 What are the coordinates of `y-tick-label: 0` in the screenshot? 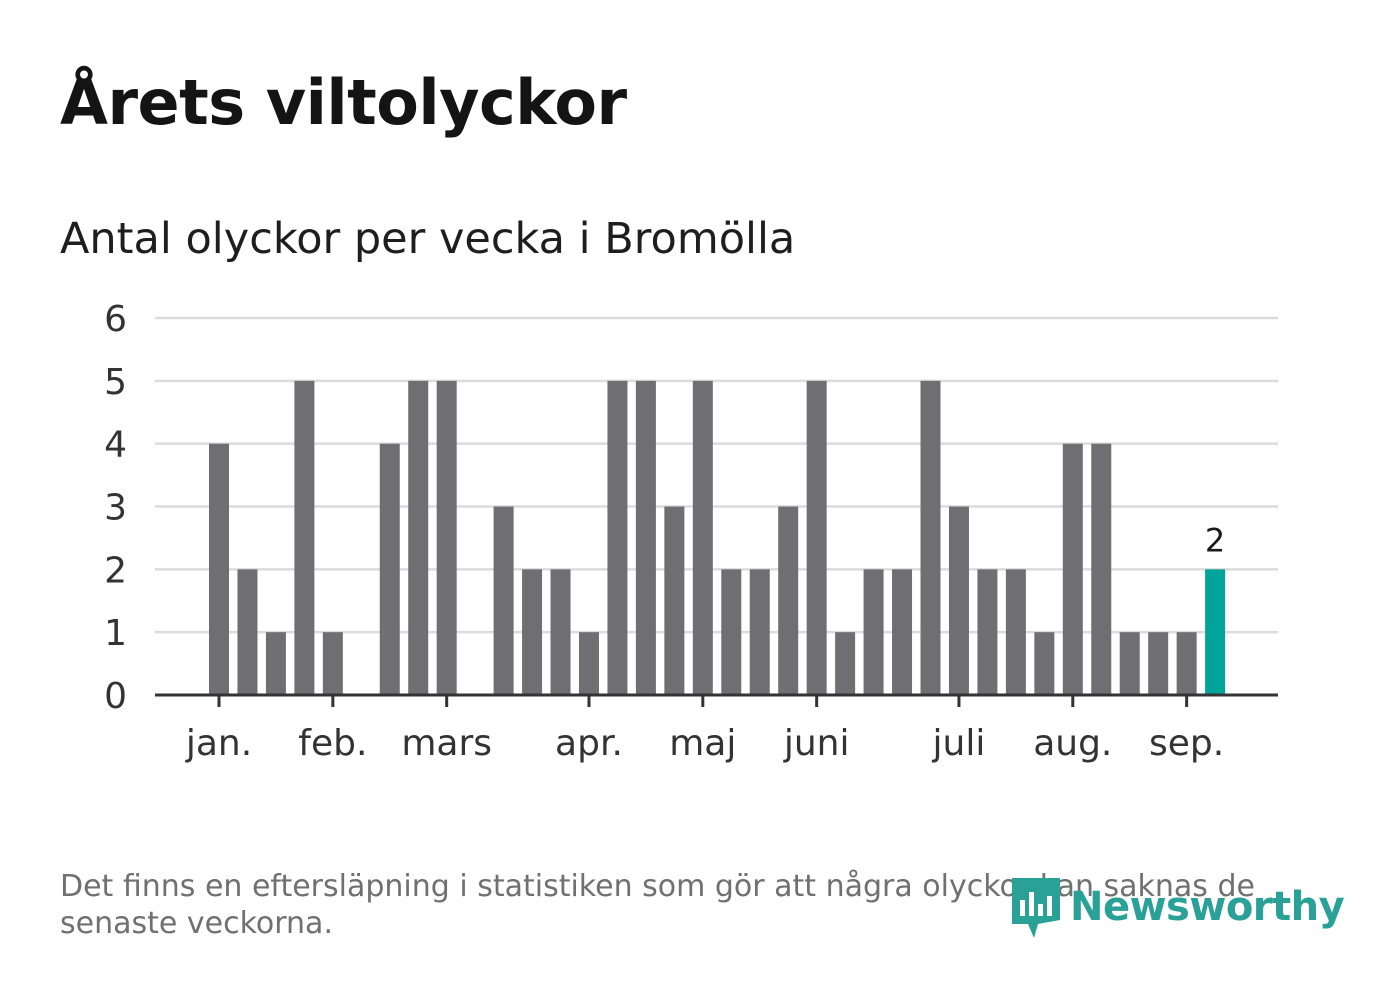 It's located at (115, 696).